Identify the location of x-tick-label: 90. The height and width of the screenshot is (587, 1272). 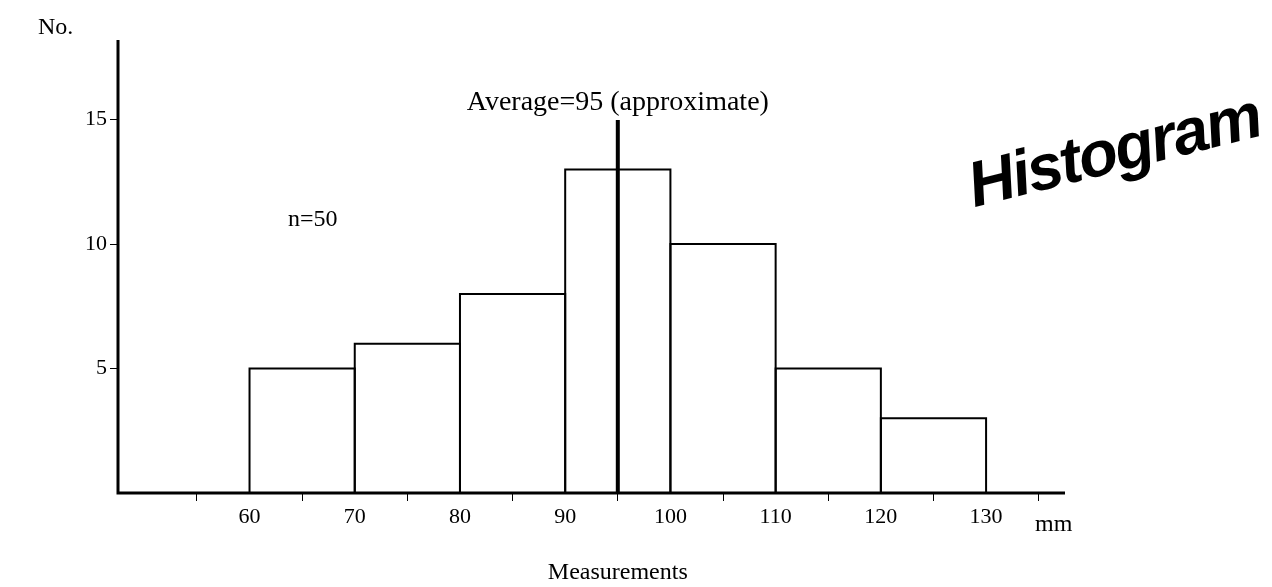
(565, 515).